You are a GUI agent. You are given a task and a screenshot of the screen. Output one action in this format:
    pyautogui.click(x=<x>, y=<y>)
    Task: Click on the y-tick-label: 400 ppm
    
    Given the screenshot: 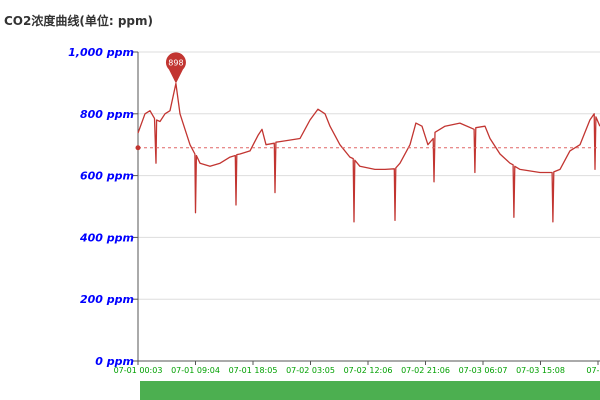 What is the action you would take?
    pyautogui.click(x=106, y=237)
    